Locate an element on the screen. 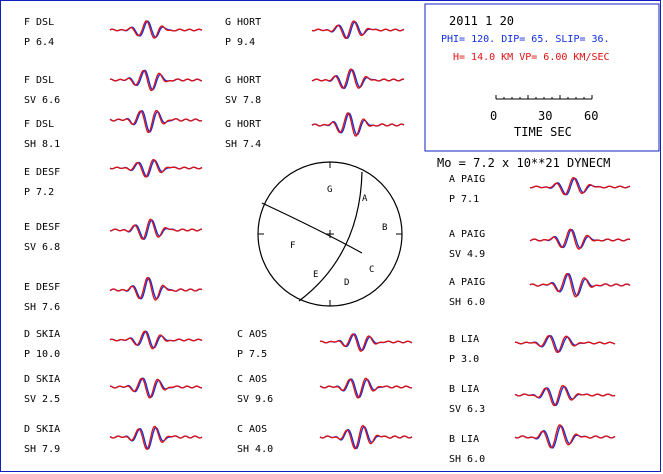 The height and width of the screenshot is (474, 663). focal-sphere: G A B F E D C is located at coordinates (330, 234).